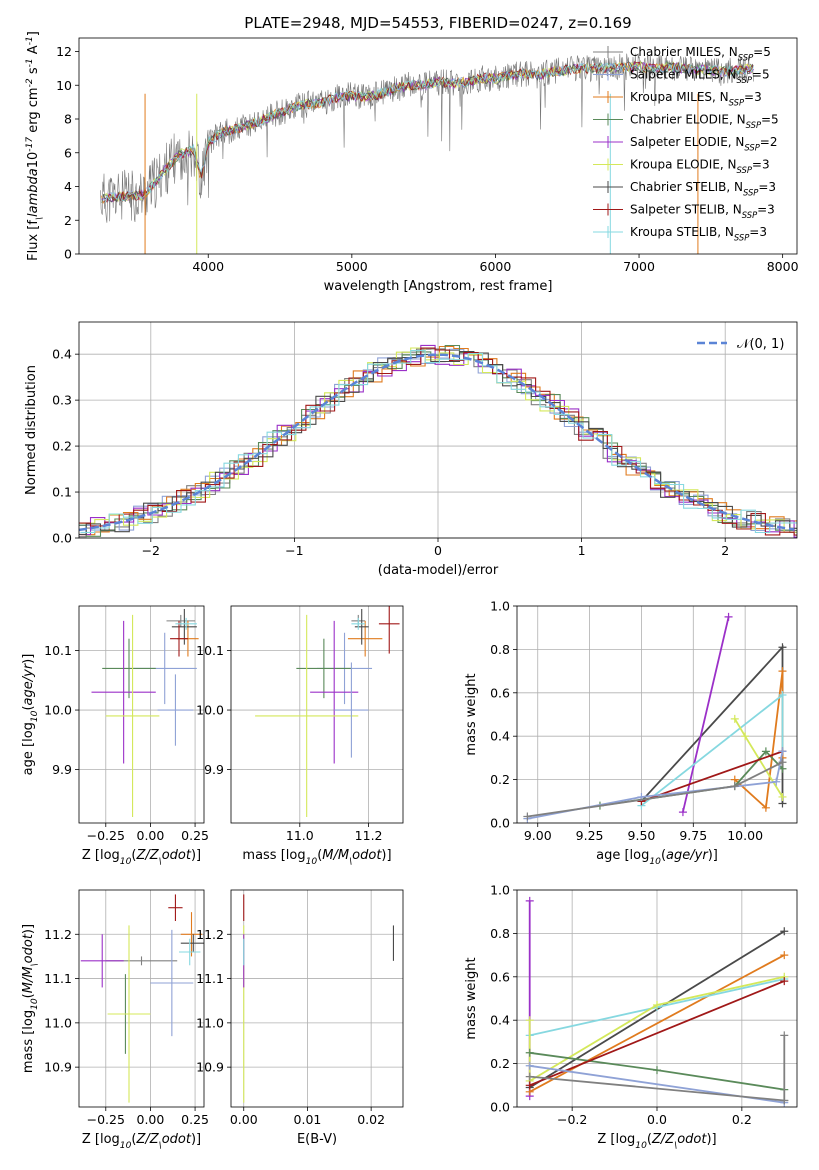 The height and width of the screenshot is (1170, 819). I want to click on x-tick-label: 6000, so click(496, 266).